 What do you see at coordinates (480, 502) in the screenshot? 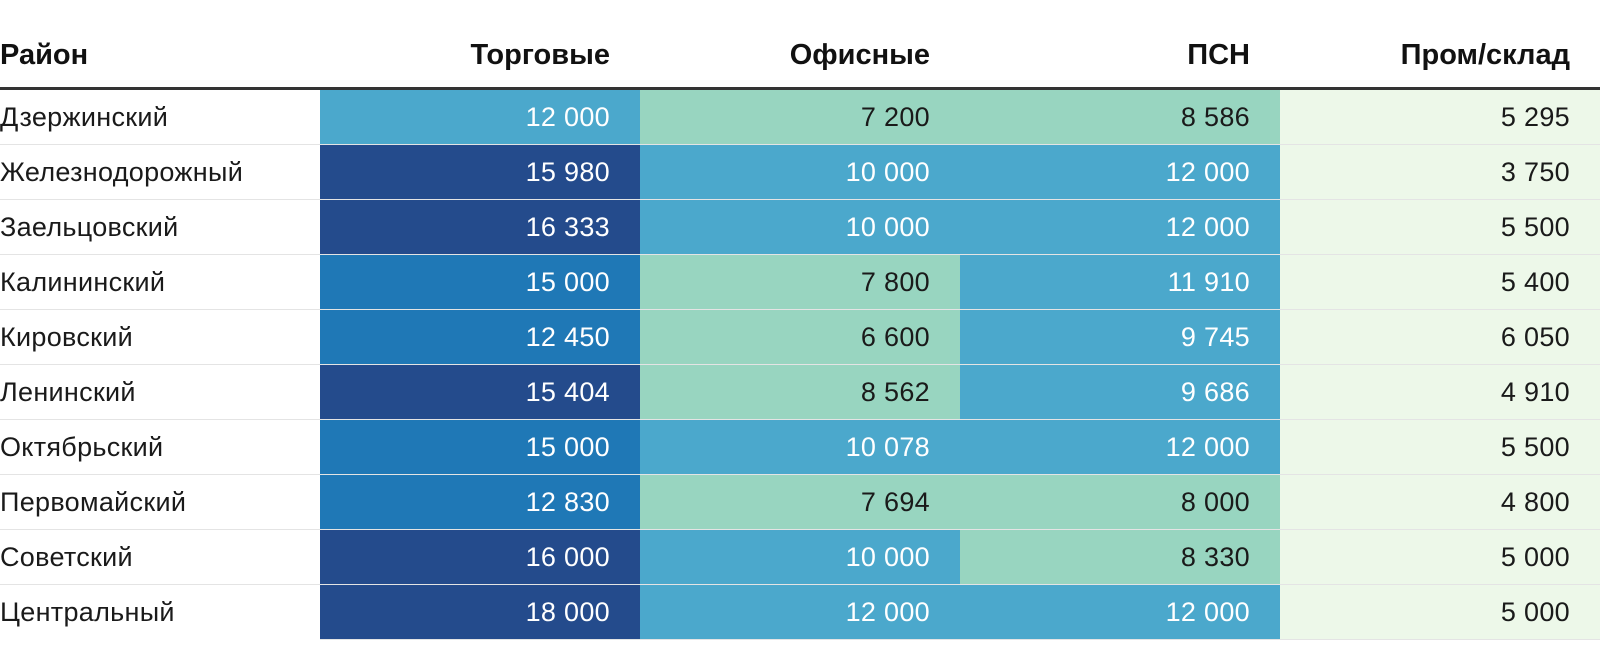
I see `heatmap-cell: 12 830` at bounding box center [480, 502].